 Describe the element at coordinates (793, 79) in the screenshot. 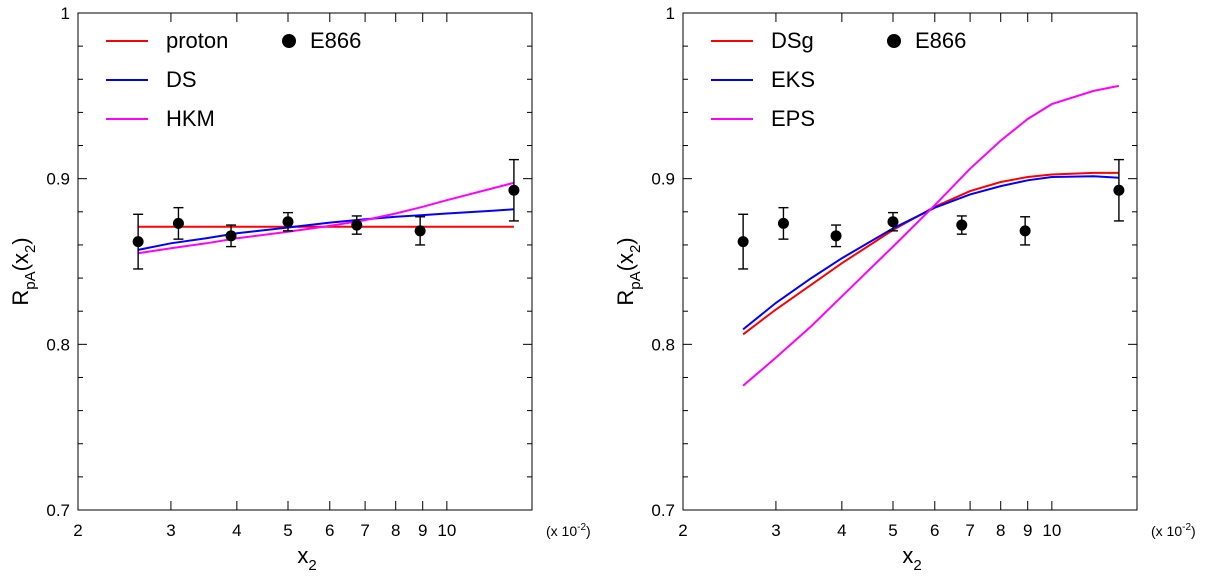

I see `legend-label-eks: EKS` at that location.